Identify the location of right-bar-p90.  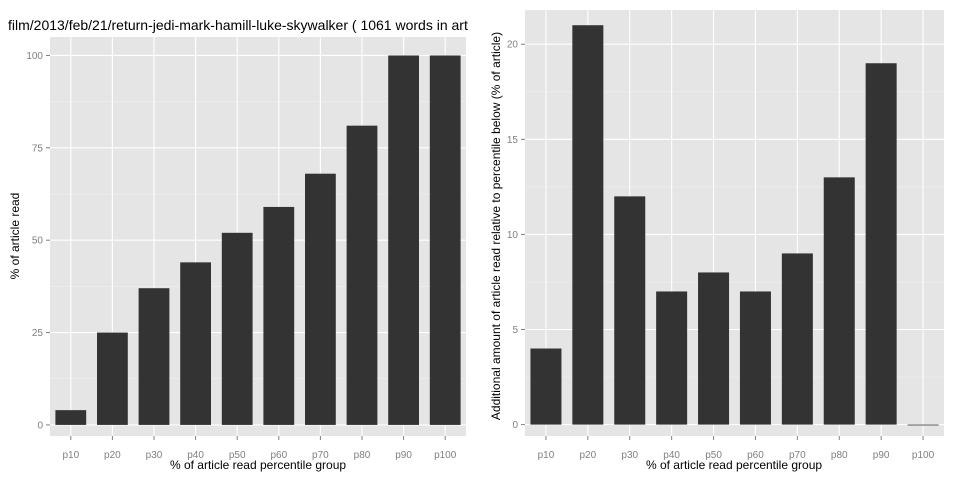
(881, 244).